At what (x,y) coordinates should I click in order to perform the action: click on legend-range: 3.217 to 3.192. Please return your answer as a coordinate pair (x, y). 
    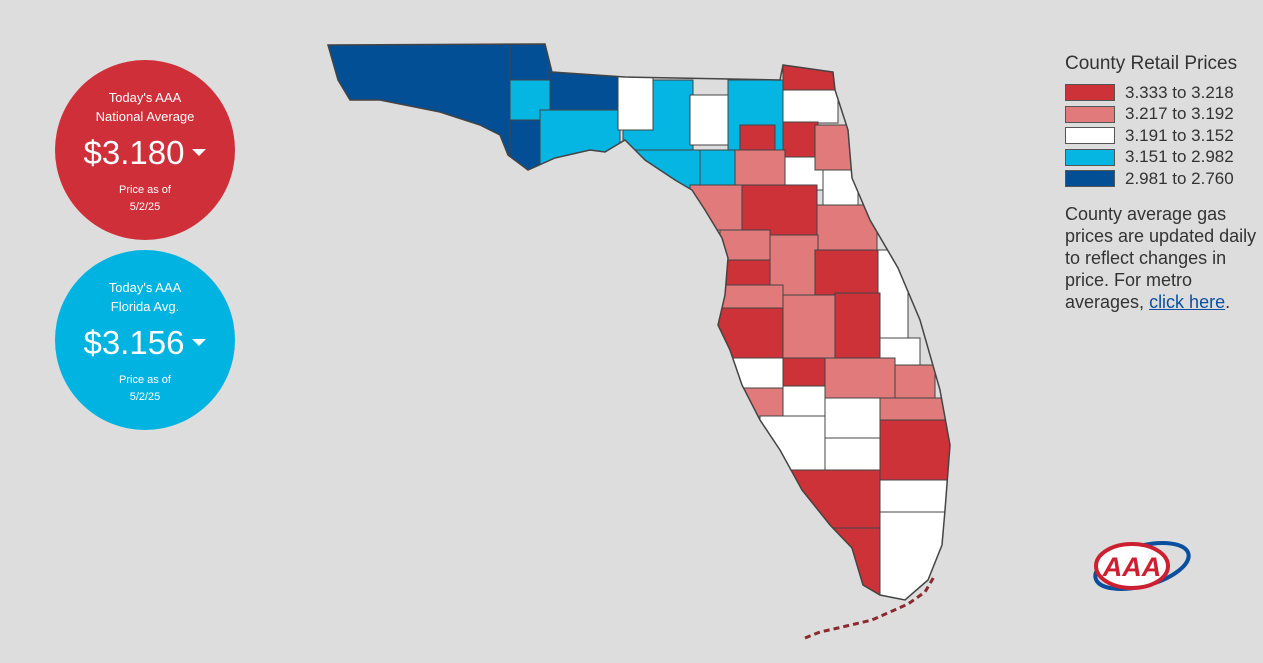
    Looking at the image, I should click on (1179, 114).